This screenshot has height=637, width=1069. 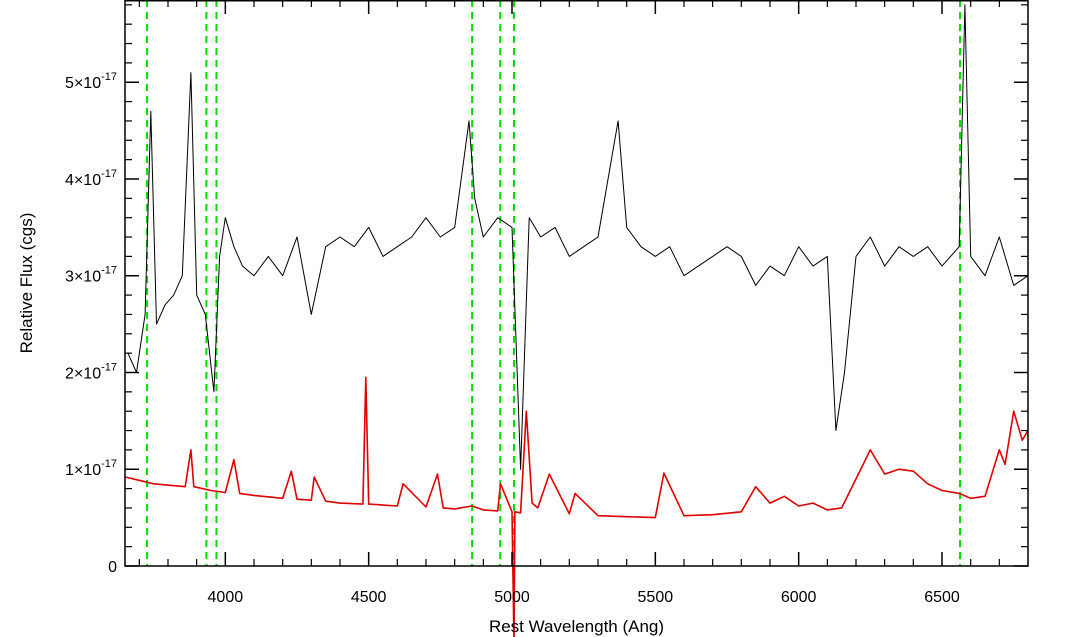 What do you see at coordinates (576, 626) in the screenshot?
I see `x-axis-label: Rest Wavelength (Ang)` at bounding box center [576, 626].